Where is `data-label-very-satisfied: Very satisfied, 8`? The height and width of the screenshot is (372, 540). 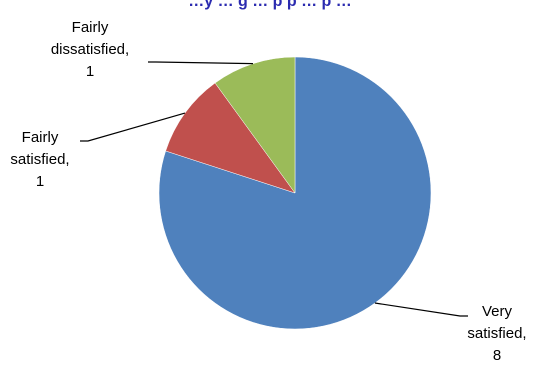
data-label-very-satisfied: Very satisfied, 8 is located at coordinates (496, 333).